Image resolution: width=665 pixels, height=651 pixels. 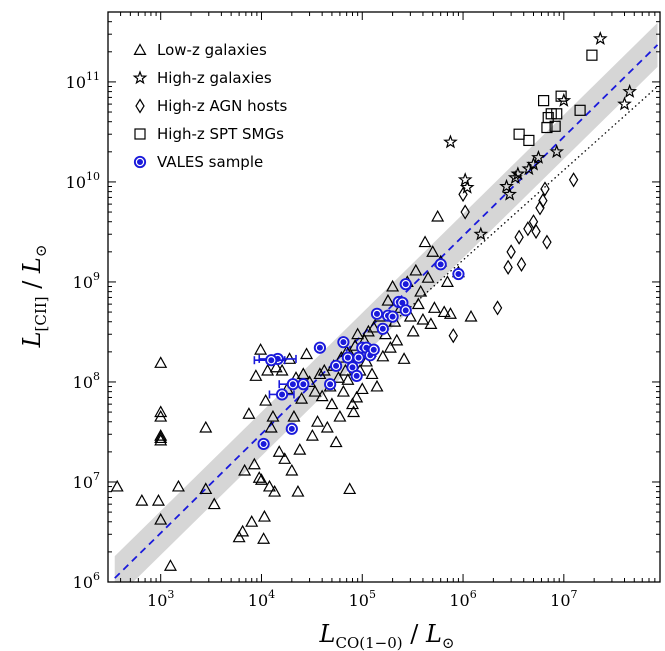 What do you see at coordinates (263, 444) in the screenshot?
I see `point-circle-dot-0-center` at bounding box center [263, 444].